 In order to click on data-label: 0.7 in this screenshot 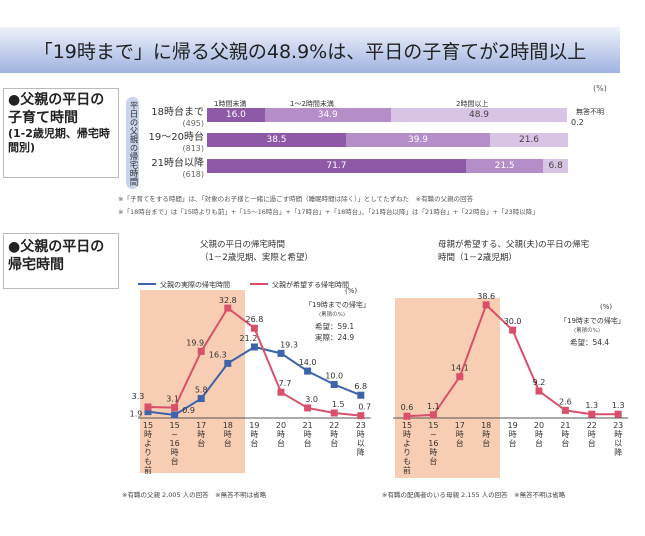, I will do `click(364, 407)`.